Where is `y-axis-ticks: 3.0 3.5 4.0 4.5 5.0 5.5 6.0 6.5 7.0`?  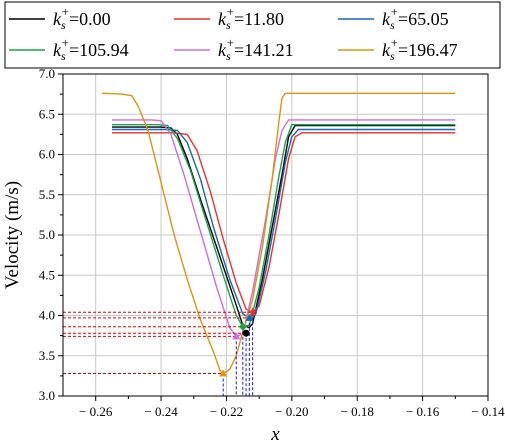 y-axis-ticks: 3.0 3.5 4.0 4.5 5.0 5.5 6.0 6.5 7.0 is located at coordinates (51, 234).